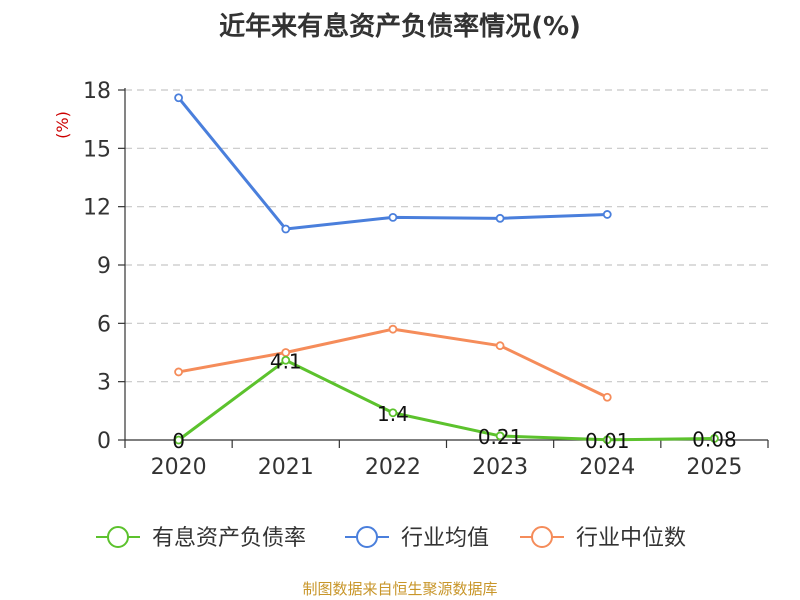  What do you see at coordinates (104, 383) in the screenshot?
I see `y-tick-label: 3` at bounding box center [104, 383].